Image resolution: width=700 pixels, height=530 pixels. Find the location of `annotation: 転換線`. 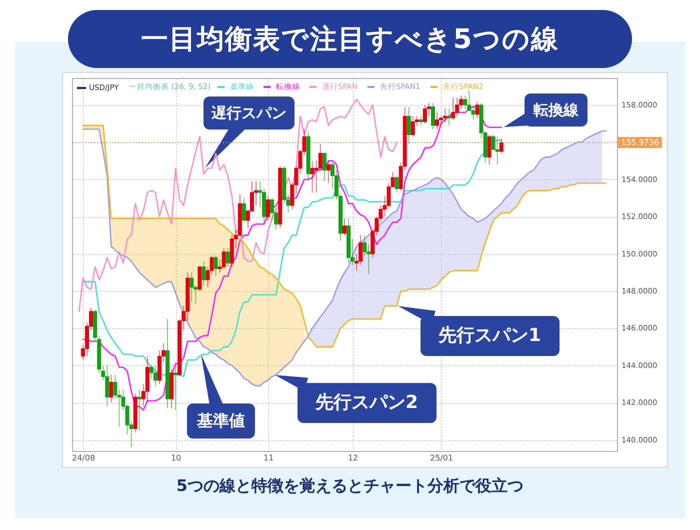

annotation: 転換線 is located at coordinates (556, 109).